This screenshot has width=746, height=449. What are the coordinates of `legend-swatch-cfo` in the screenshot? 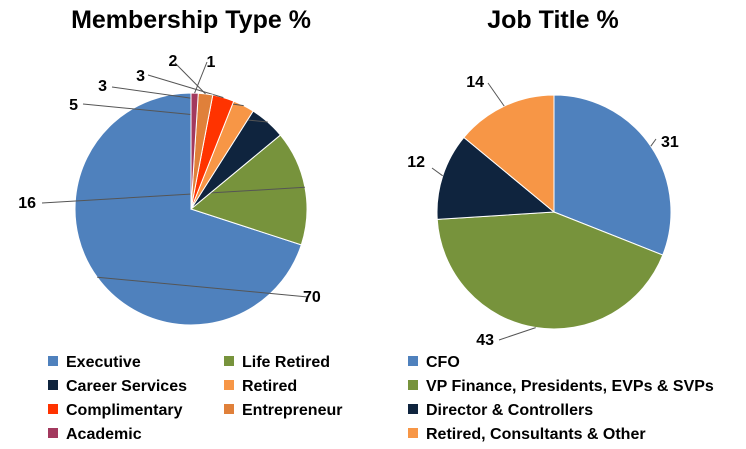 It's located at (413, 361).